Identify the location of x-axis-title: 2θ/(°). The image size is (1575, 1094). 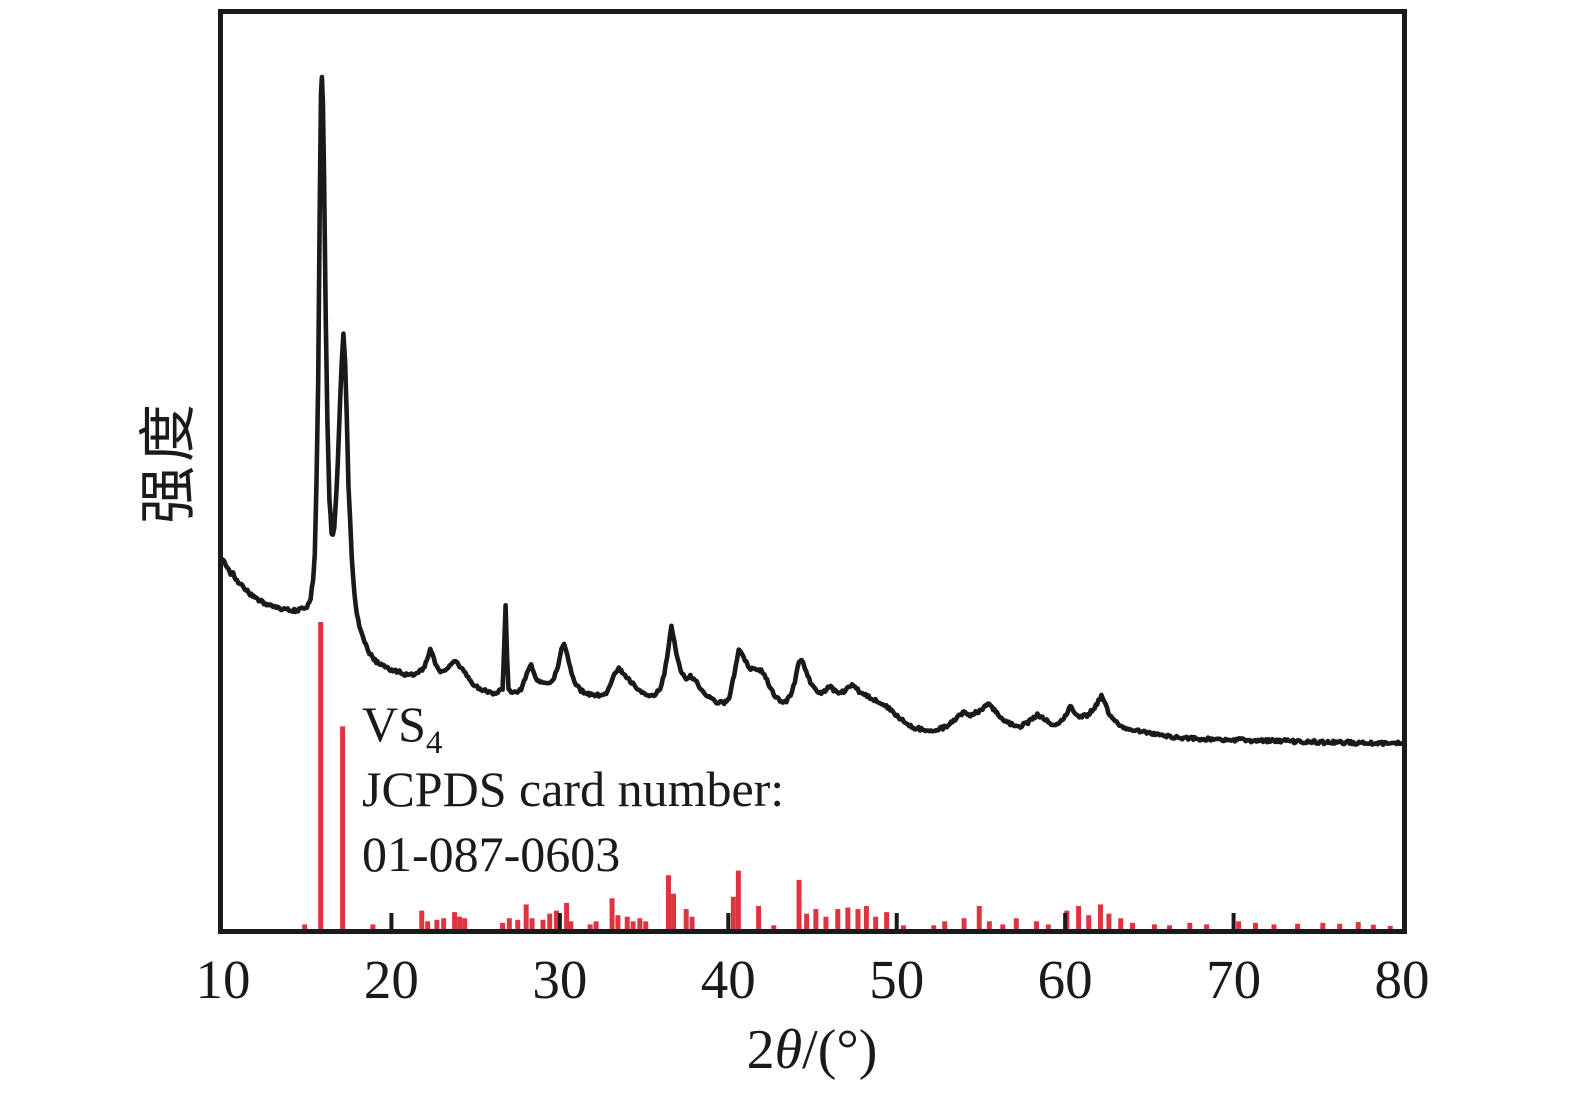
(812, 1050).